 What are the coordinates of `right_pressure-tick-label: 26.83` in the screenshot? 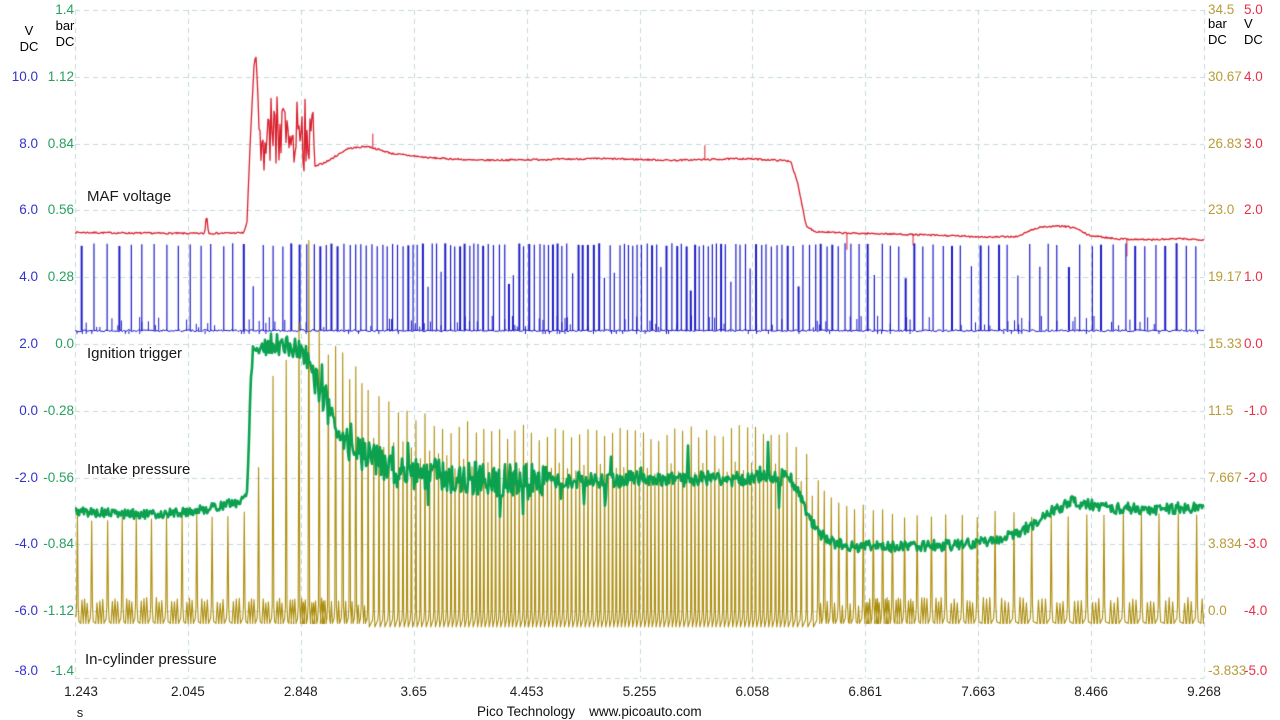 It's located at (1225, 143).